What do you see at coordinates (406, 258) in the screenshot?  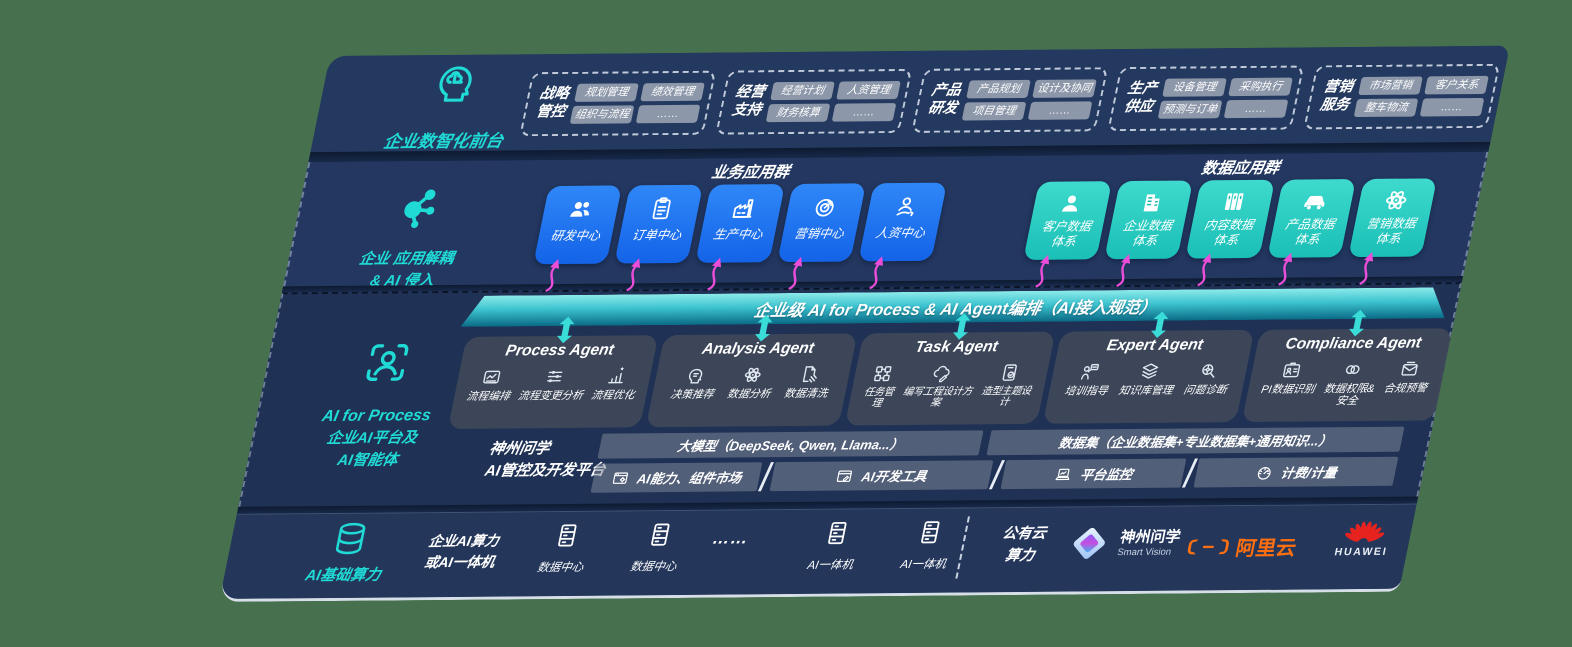 I see `app-decoupling-line1: 企业 应用解耦` at bounding box center [406, 258].